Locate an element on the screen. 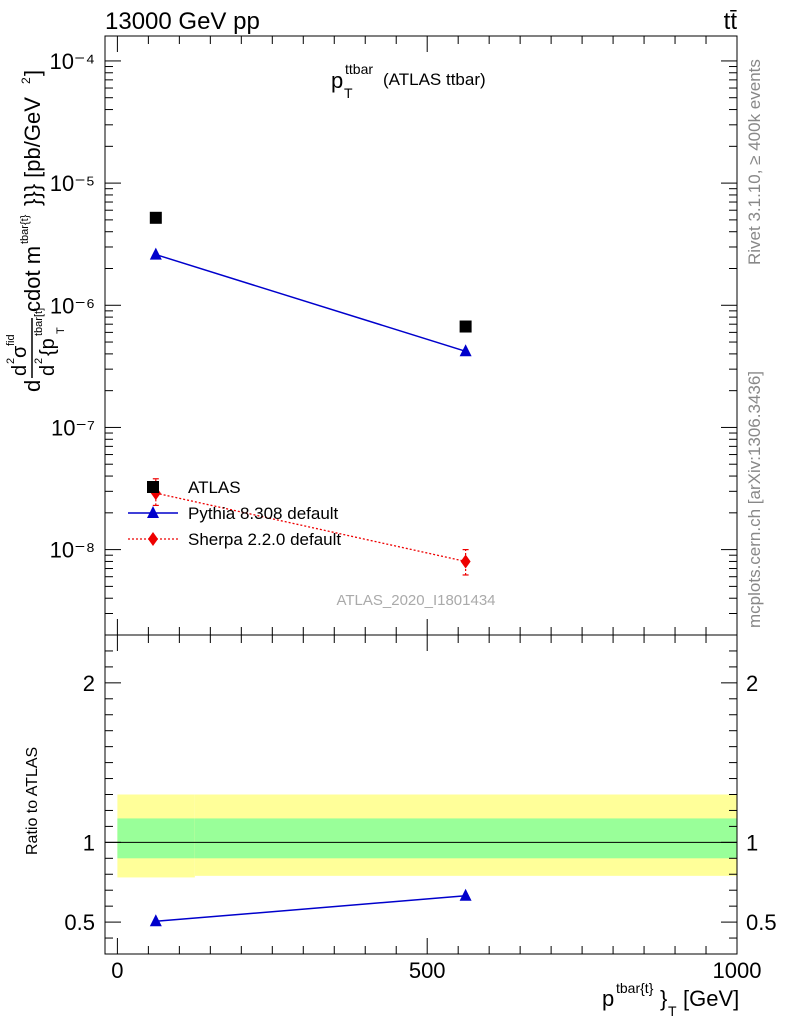  sherpa-line is located at coordinates (310, 527).